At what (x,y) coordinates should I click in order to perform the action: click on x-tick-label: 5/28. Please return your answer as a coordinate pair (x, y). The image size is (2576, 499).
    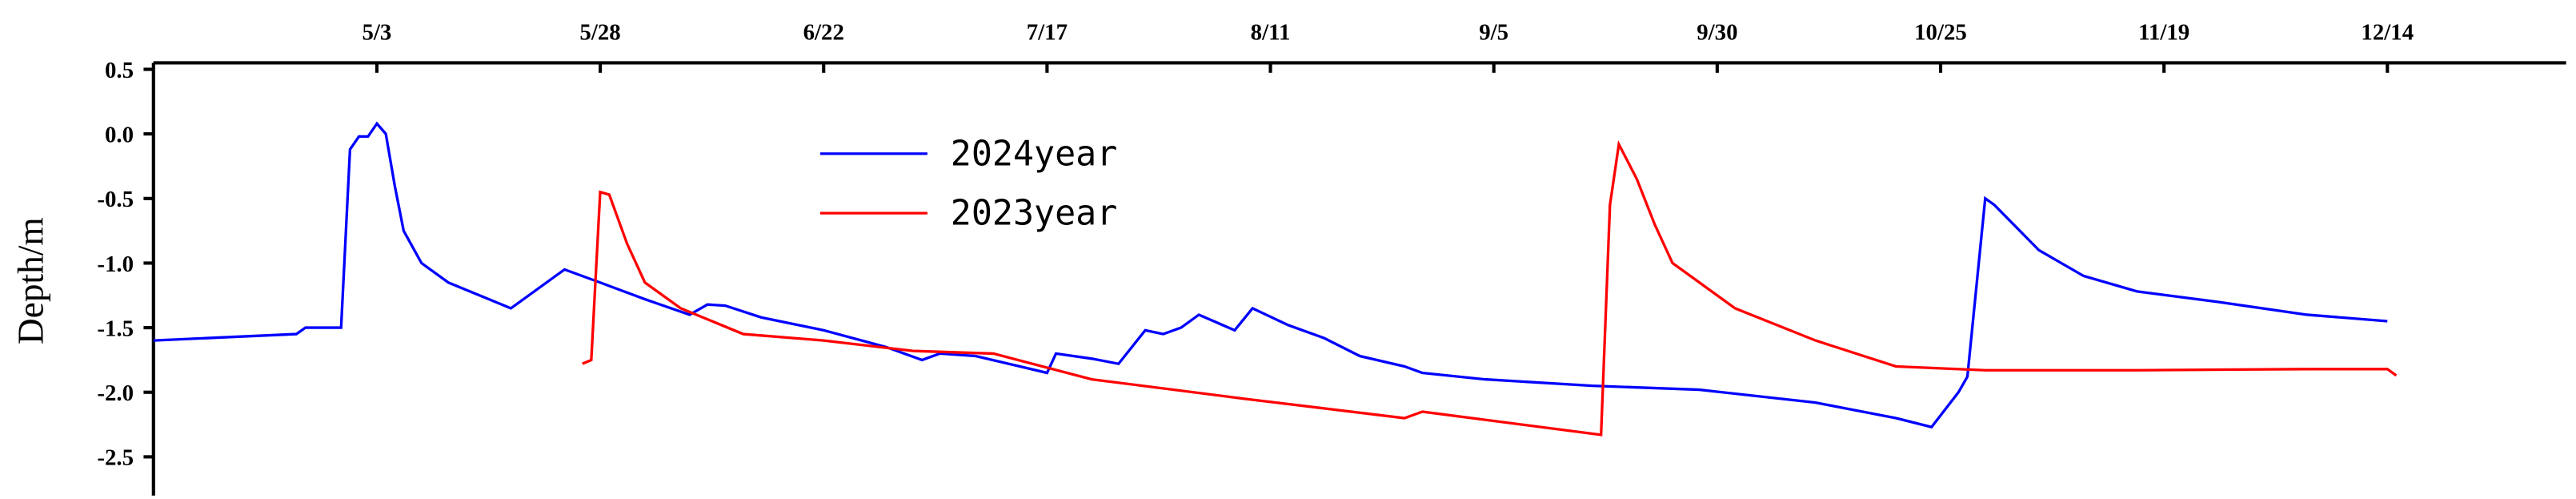
    Looking at the image, I should click on (599, 33).